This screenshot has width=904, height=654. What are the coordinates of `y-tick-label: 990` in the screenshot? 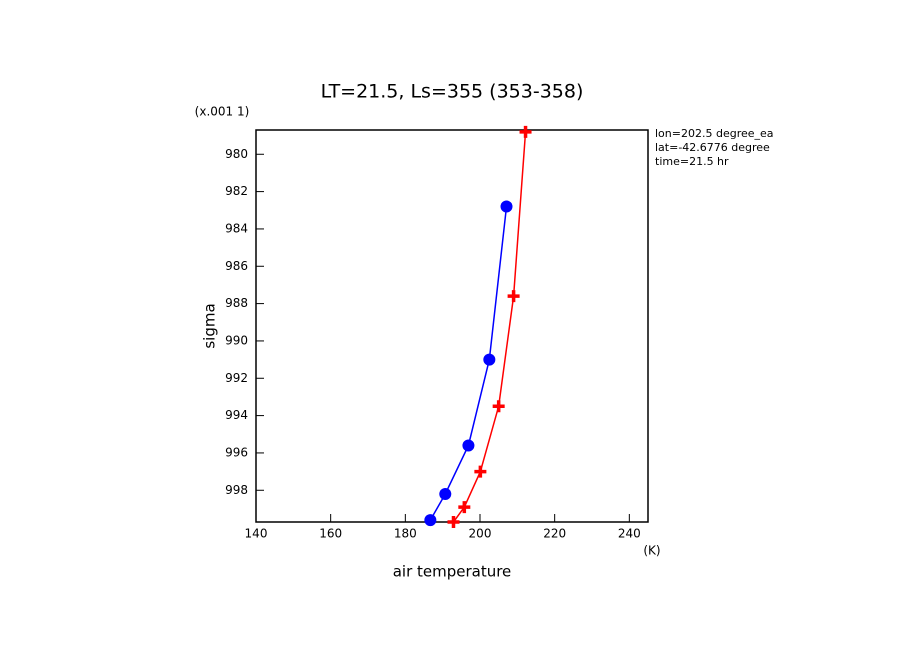 It's located at (236, 340).